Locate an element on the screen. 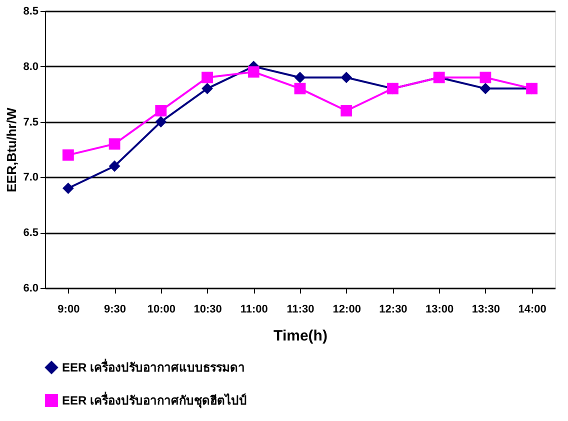 This screenshot has height=421, width=568. x-tick-label: 13:00 is located at coordinates (440, 310).